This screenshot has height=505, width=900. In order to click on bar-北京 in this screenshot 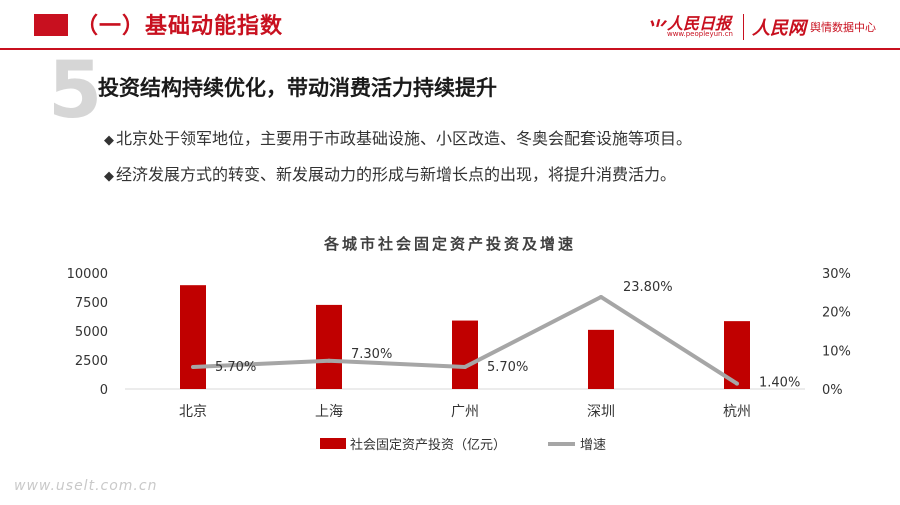, I will do `click(193, 337)`.